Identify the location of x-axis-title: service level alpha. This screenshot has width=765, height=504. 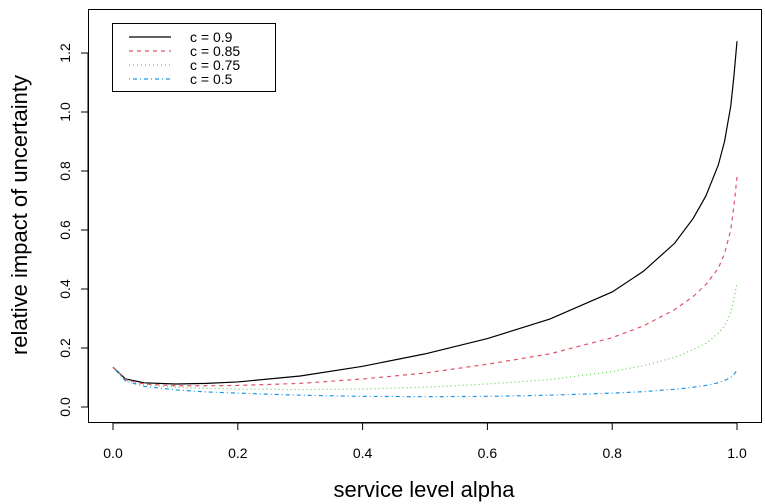
(425, 489).